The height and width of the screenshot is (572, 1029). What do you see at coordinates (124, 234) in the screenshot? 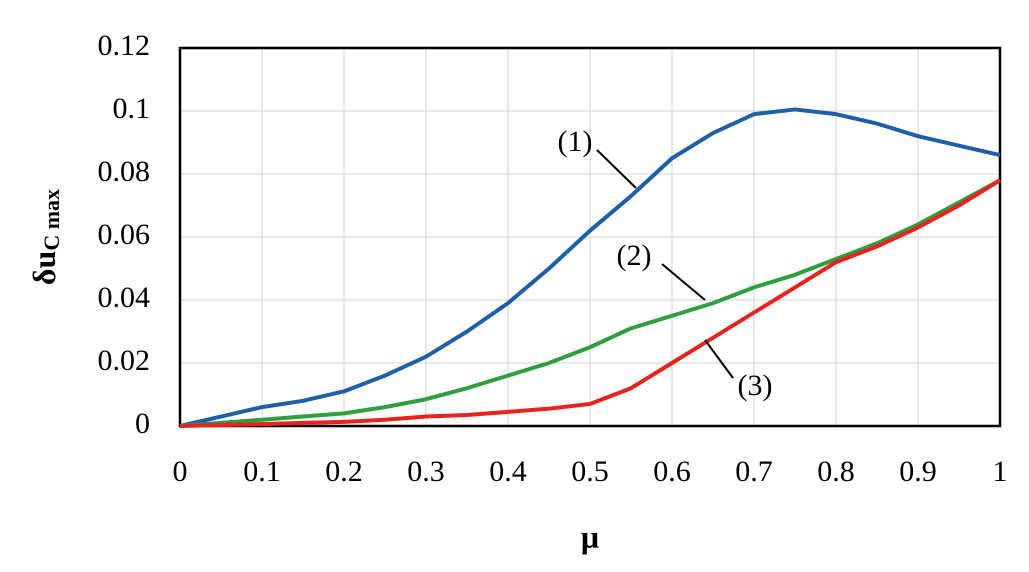
I see `y-tick-label: 0.06` at bounding box center [124, 234].